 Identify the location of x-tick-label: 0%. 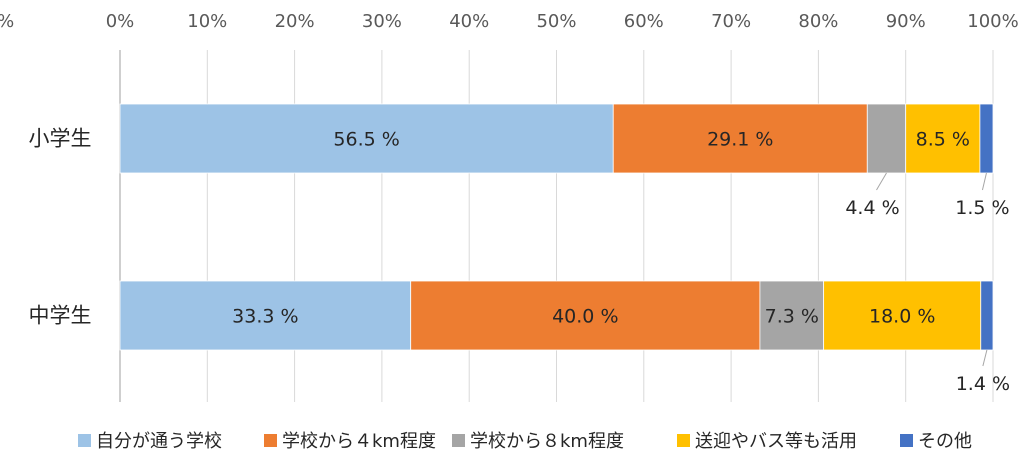
(120, 21).